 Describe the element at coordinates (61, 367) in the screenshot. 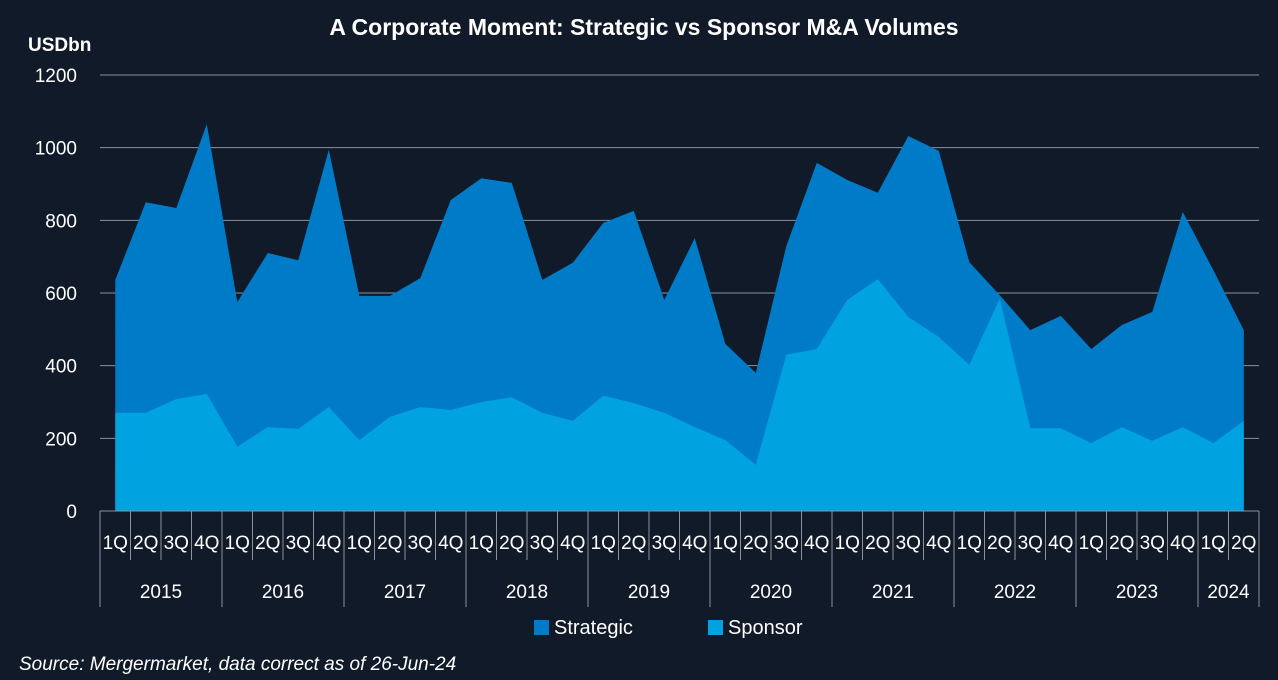

I see `y-tick-label: 400` at that location.